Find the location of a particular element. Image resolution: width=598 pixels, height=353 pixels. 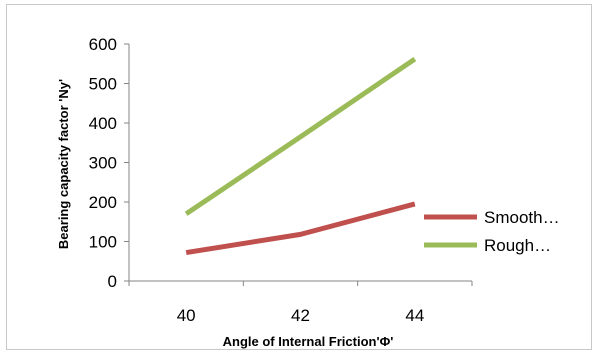

y-tick-label: 300 is located at coordinates (103, 163).